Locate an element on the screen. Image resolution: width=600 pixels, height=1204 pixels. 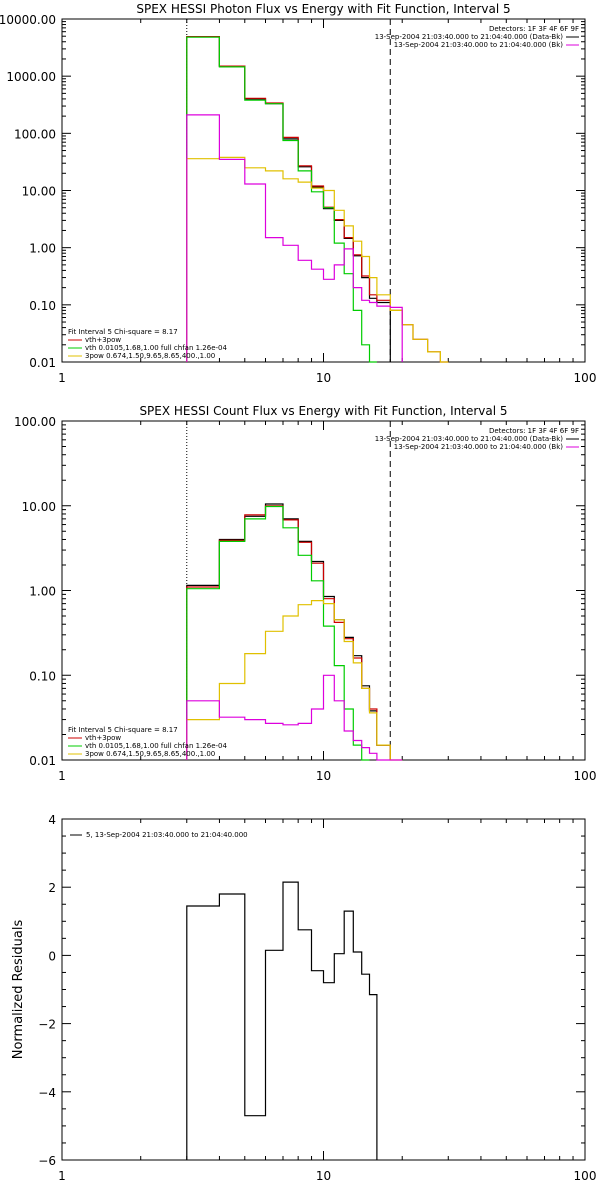
y-tick-label: 0 is located at coordinates (52, 956).